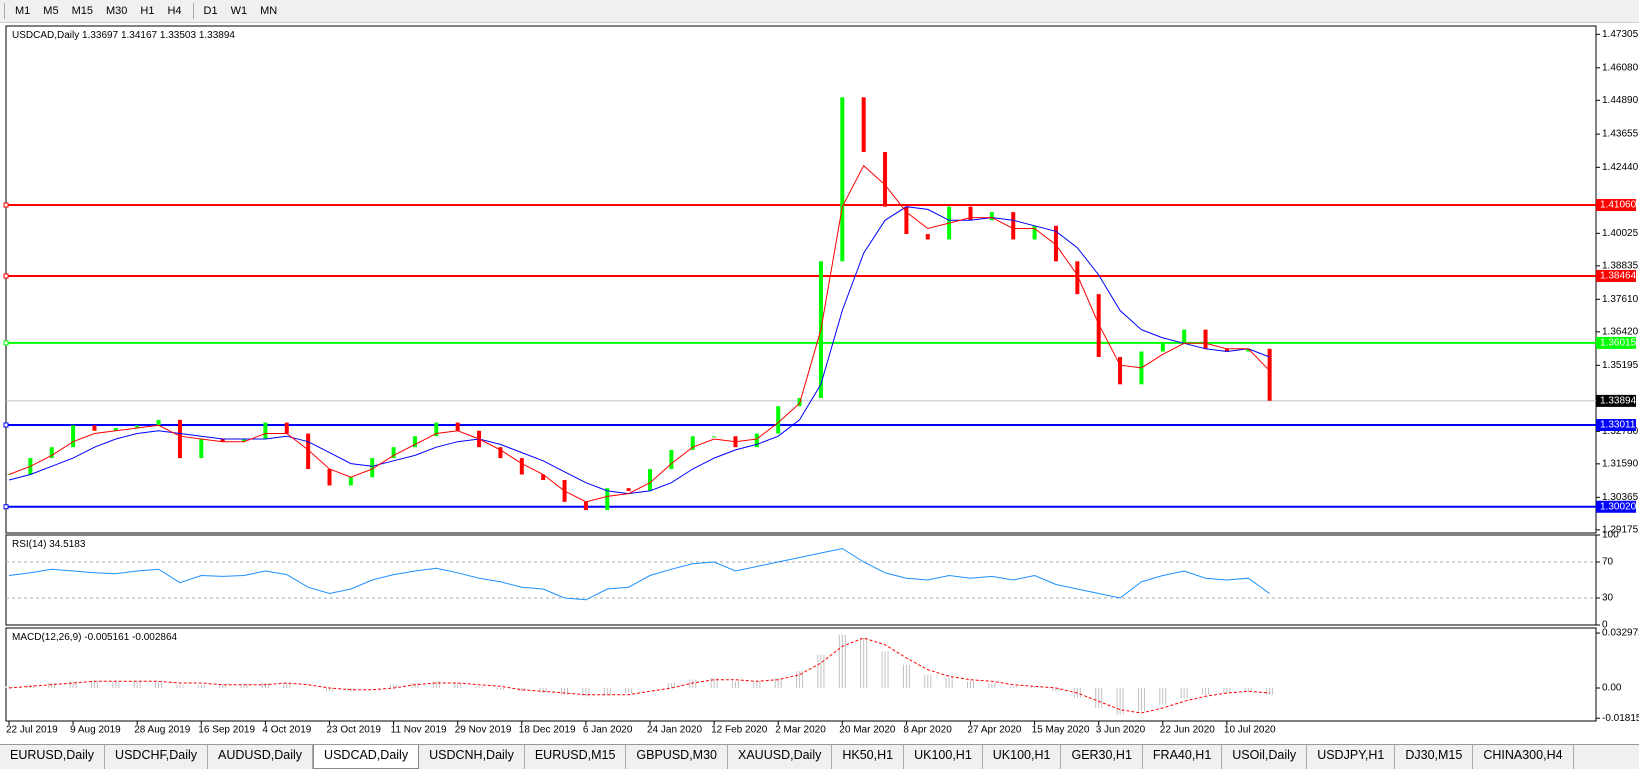  Describe the element at coordinates (29, 544) in the screenshot. I see `indicator-title: RSI(14)` at that location.